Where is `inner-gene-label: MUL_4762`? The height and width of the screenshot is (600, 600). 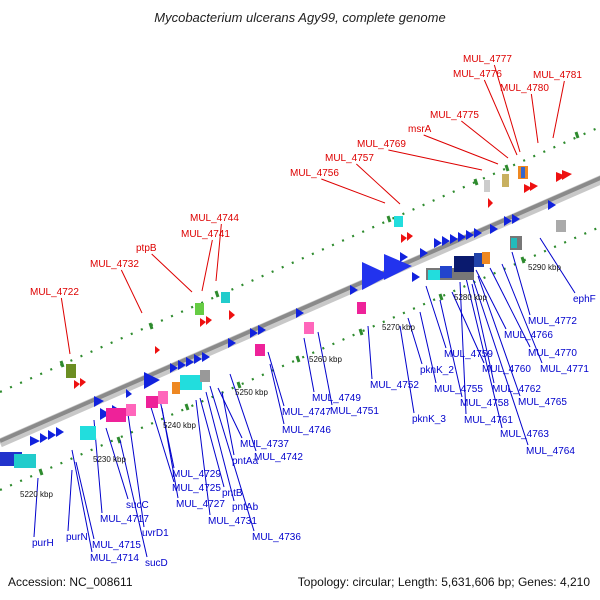 inner-gene-label: MUL_4762 is located at coordinates (516, 389).